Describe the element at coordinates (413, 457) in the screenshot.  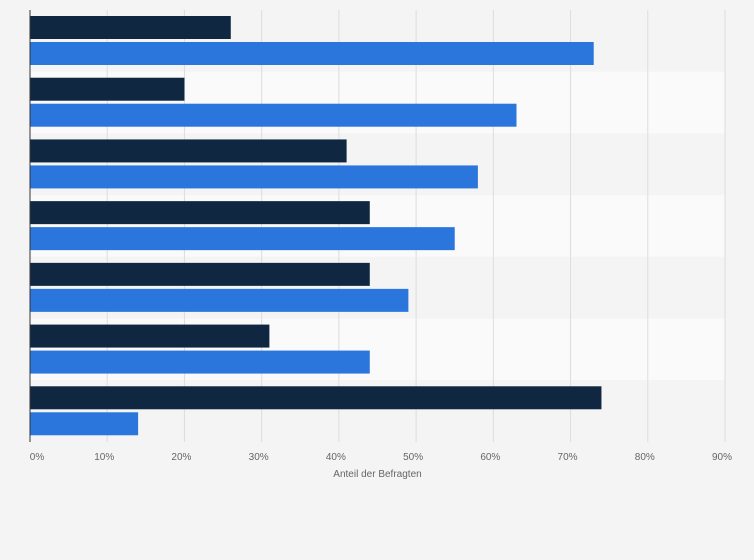
I see `x-tick-label-50: 50%` at that location.